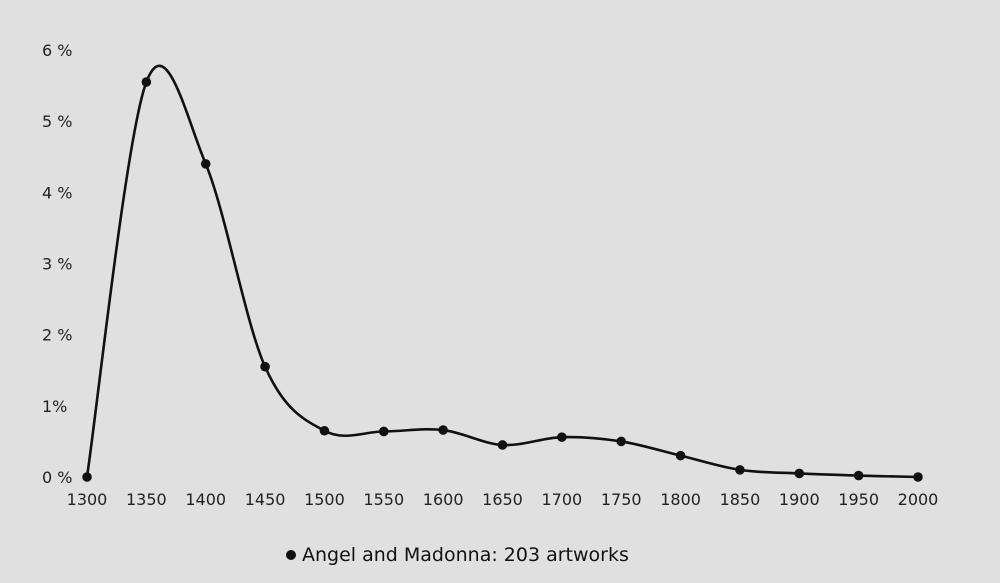 This screenshot has height=583, width=1000. I want to click on legend-marker, so click(291, 555).